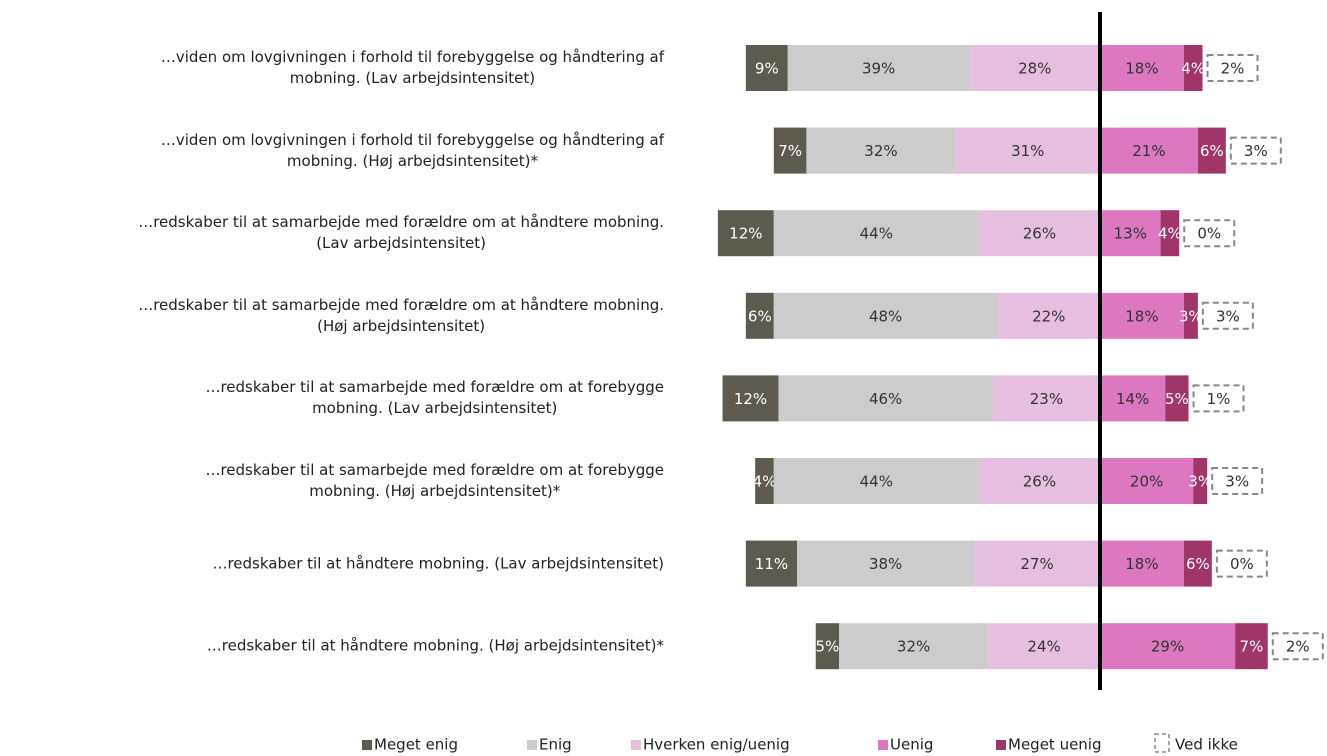  I want to click on value-label: 31%, so click(1027, 151).